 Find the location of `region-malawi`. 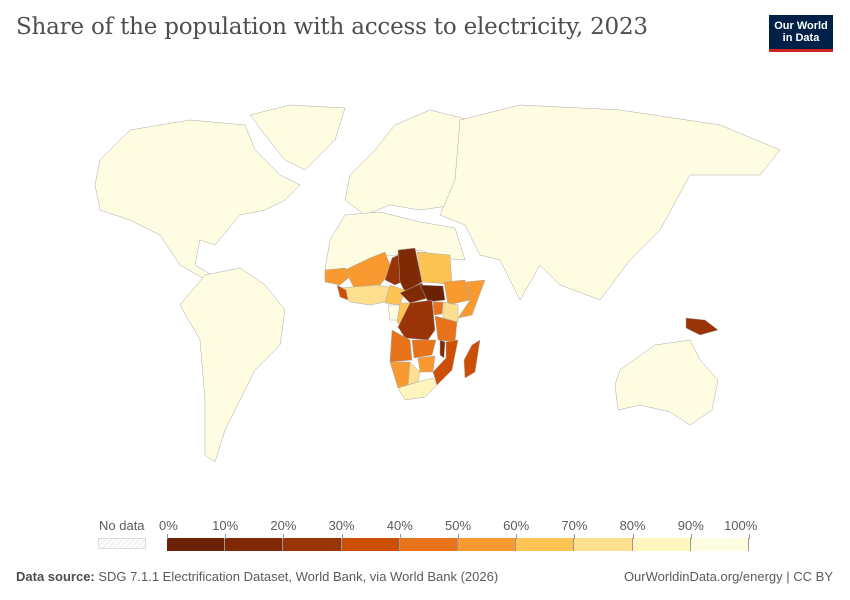

region-malawi is located at coordinates (442, 349).